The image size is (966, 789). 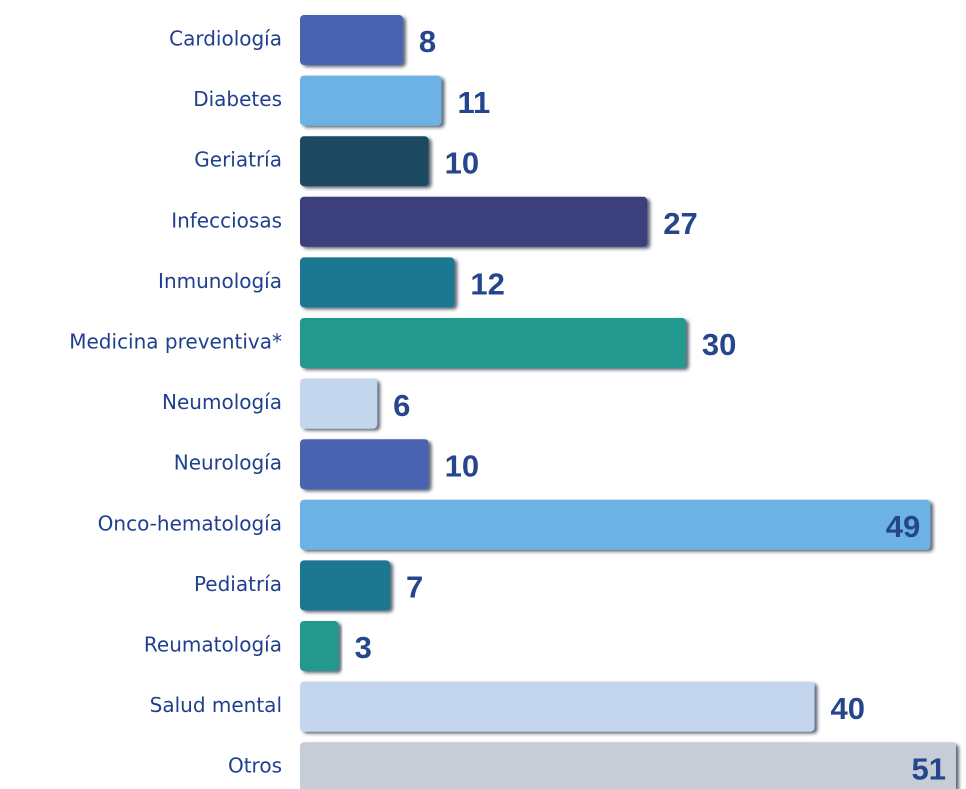 I want to click on value-label: 27, so click(x=680, y=223).